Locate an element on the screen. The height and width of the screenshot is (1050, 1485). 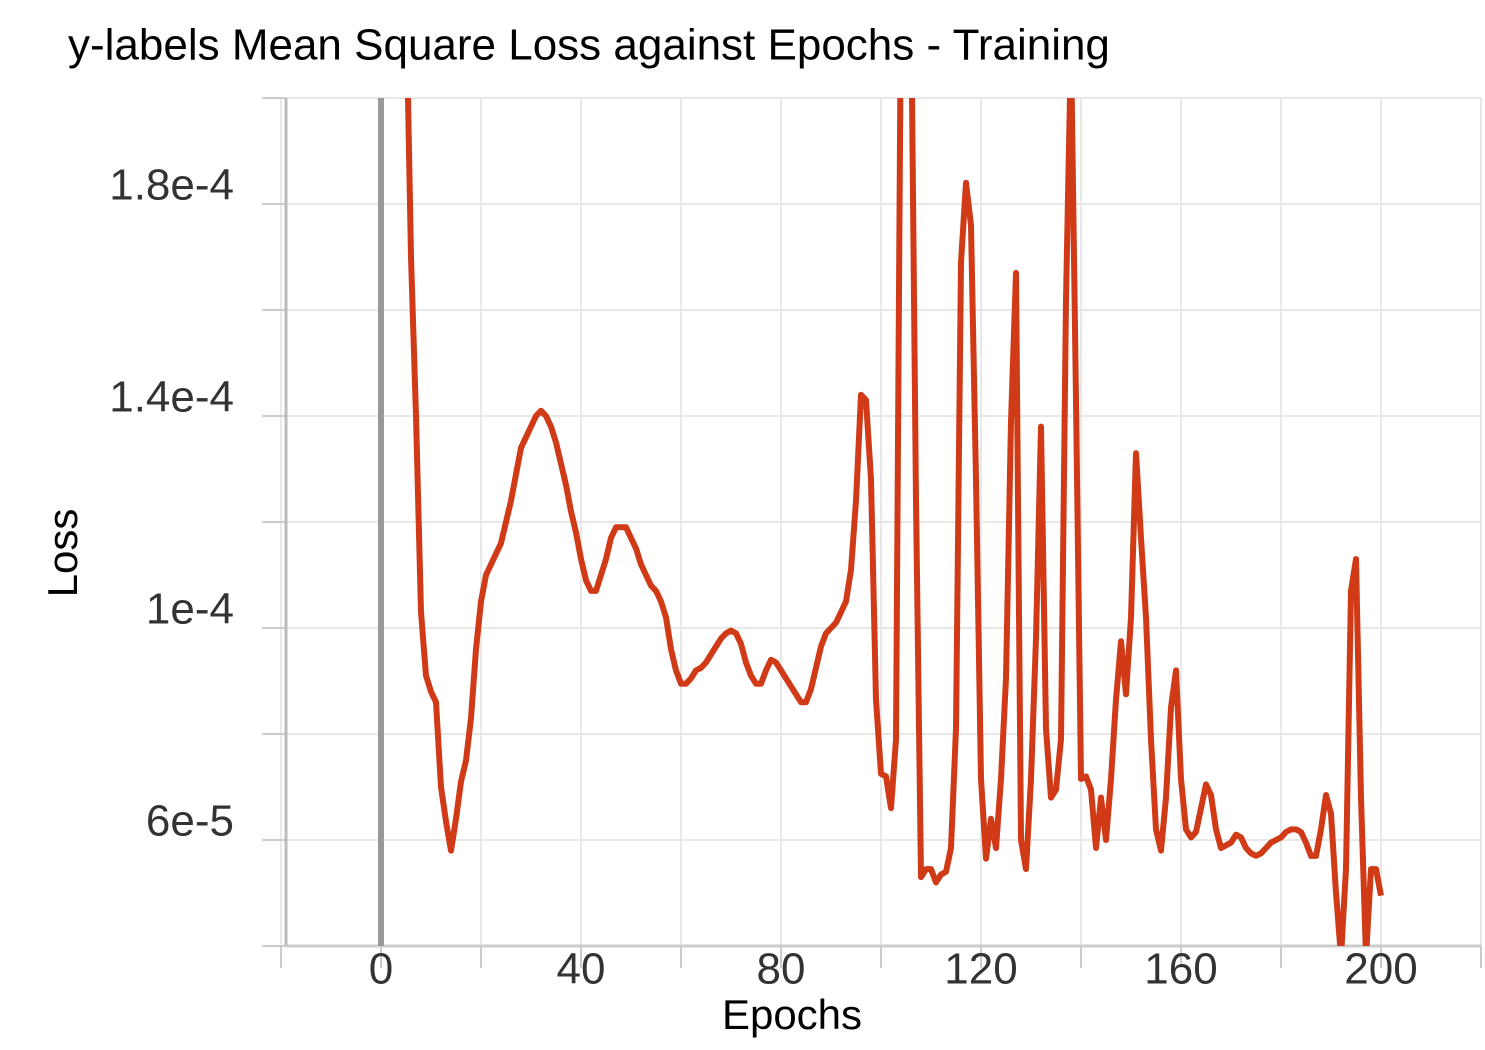
y-axis-label: Loss is located at coordinates (62, 553).